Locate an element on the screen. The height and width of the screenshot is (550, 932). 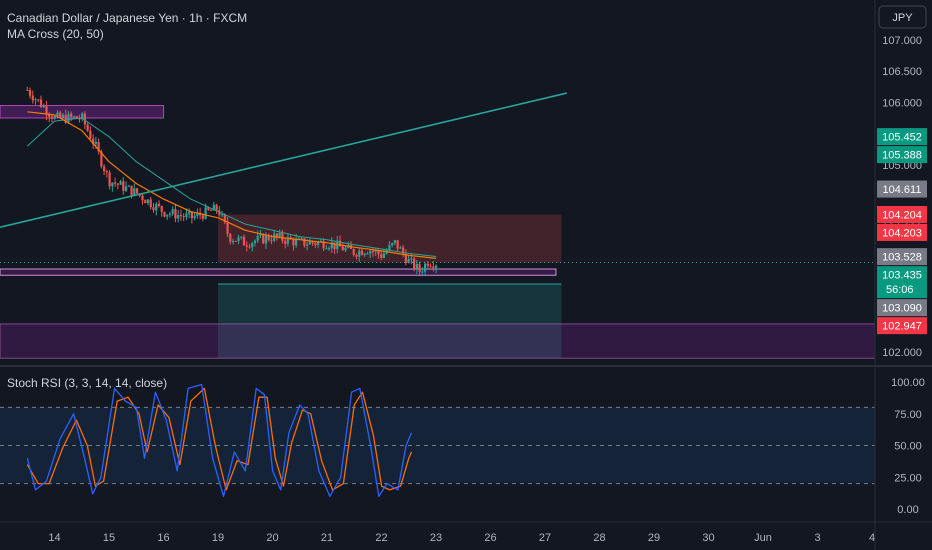
stoch-rsi-title: Stoch RSI (3, 3, 14, 14, close) is located at coordinates (87, 383).